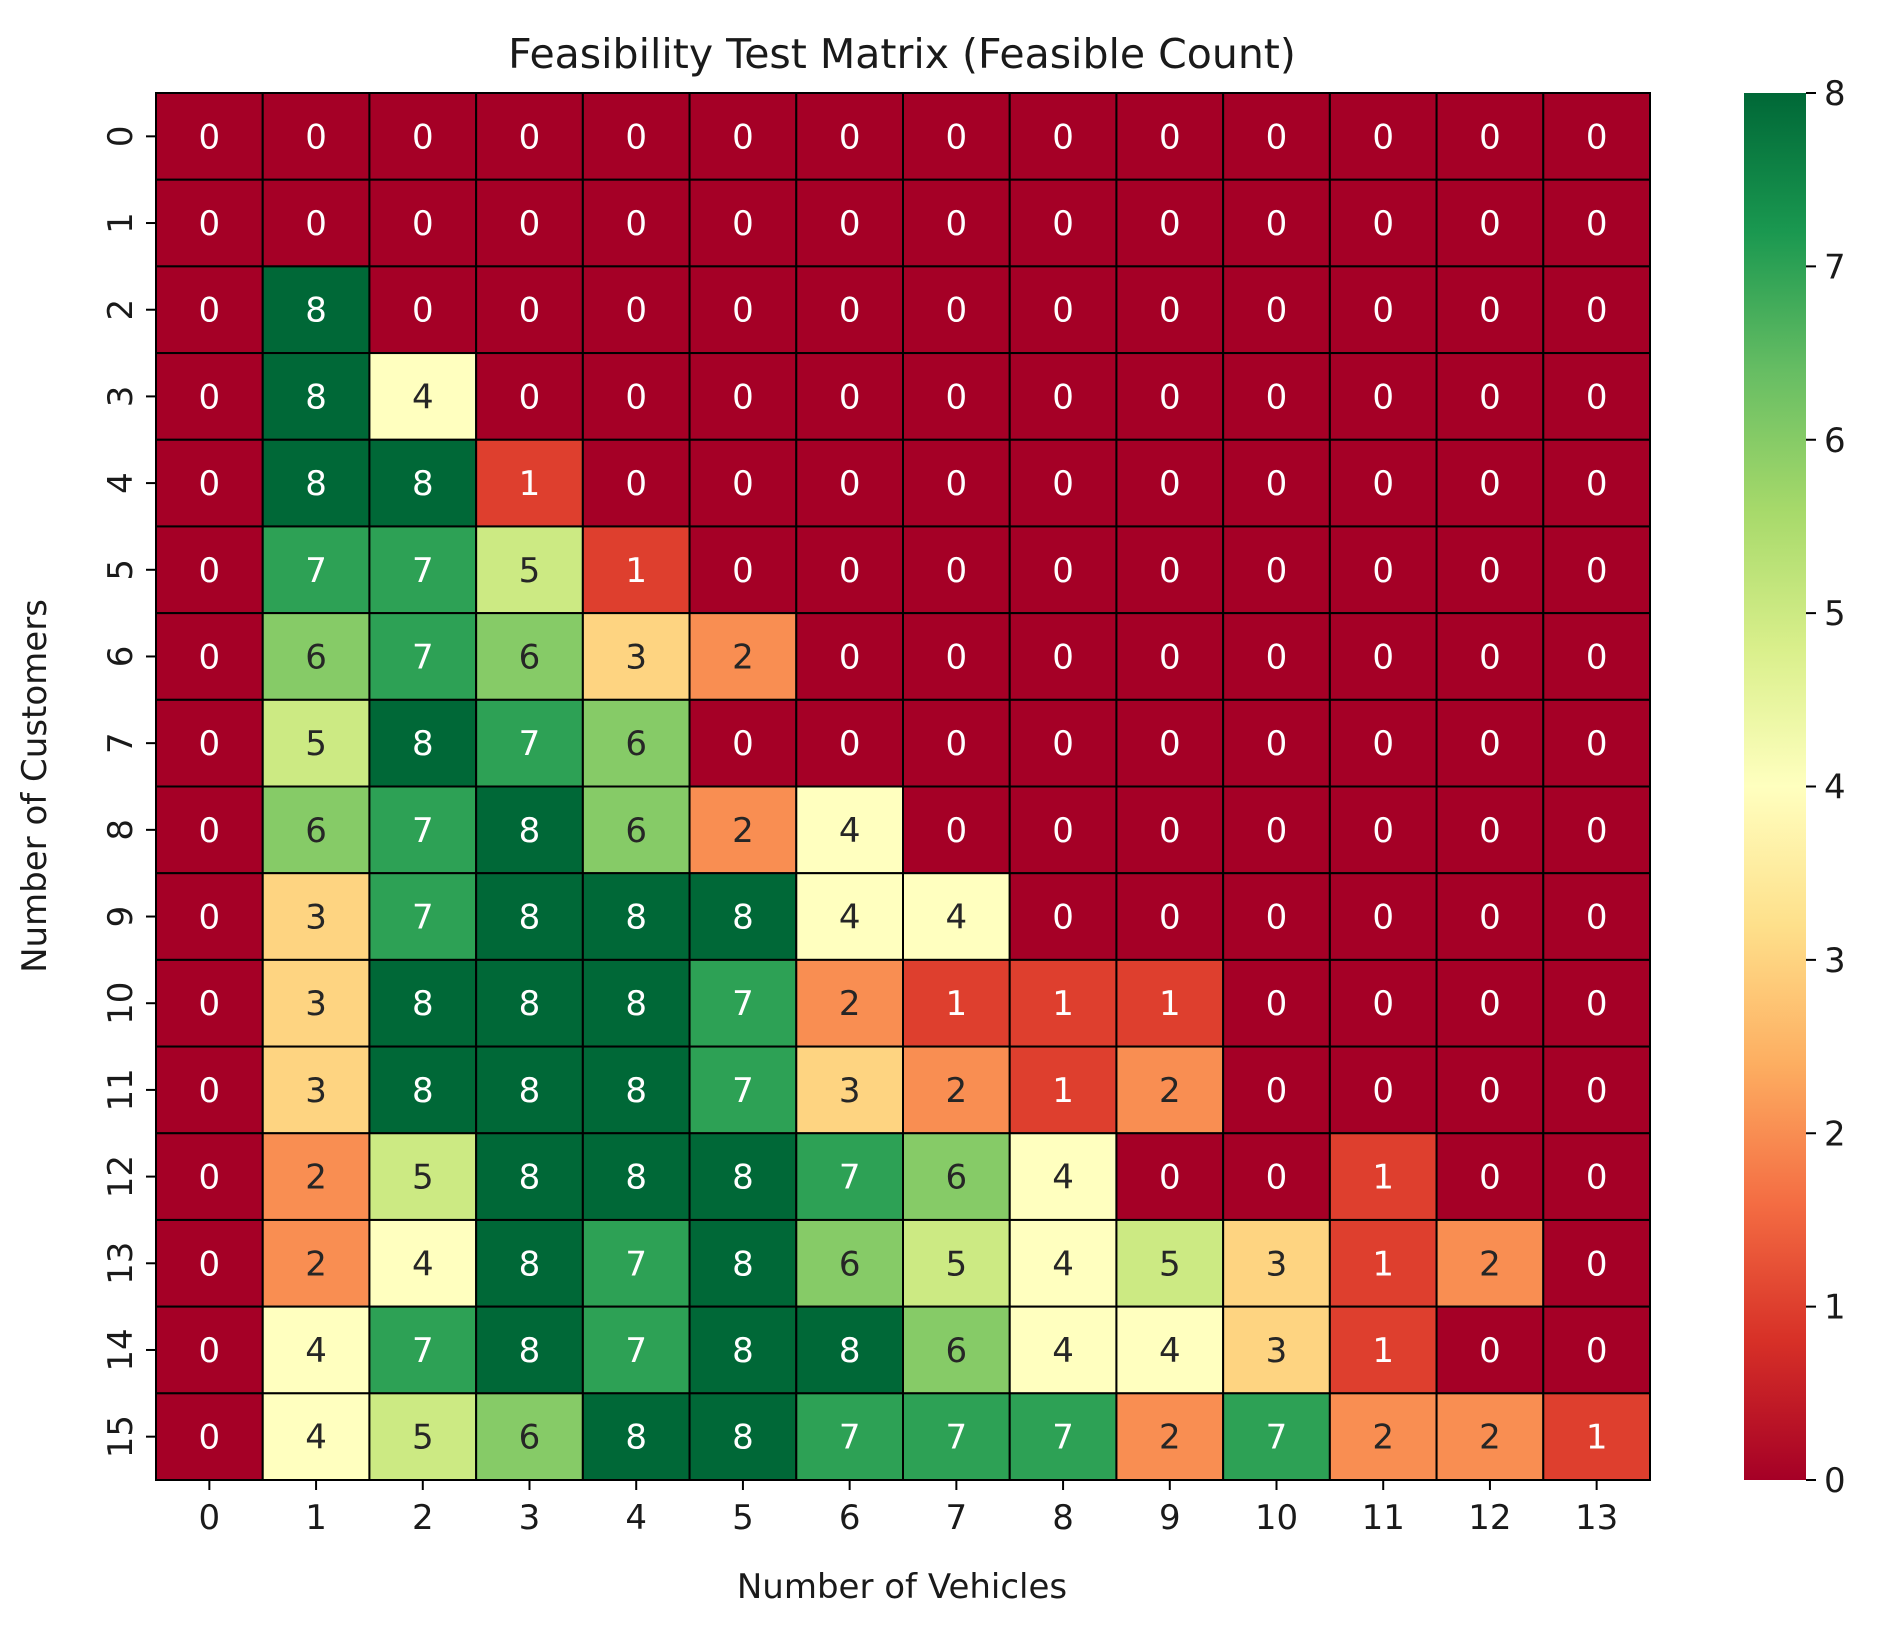 This screenshot has height=1638, width=1891. What do you see at coordinates (121, 397) in the screenshot?
I see `y-tick-label: 3` at bounding box center [121, 397].